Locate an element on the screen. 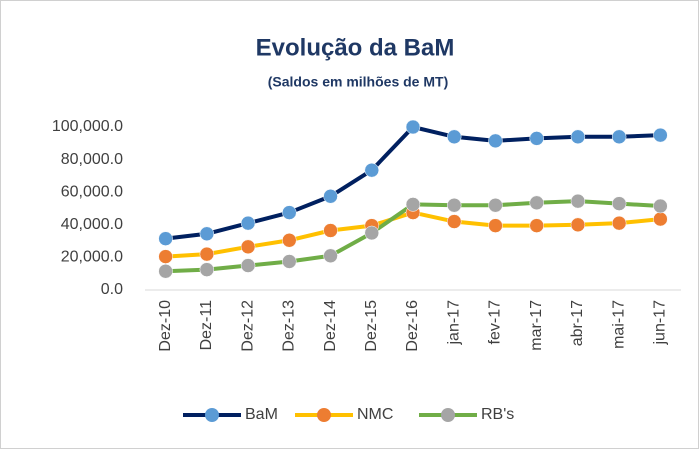 Image resolution: width=700 pixels, height=450 pixels. legend-label: BaM is located at coordinates (261, 414).